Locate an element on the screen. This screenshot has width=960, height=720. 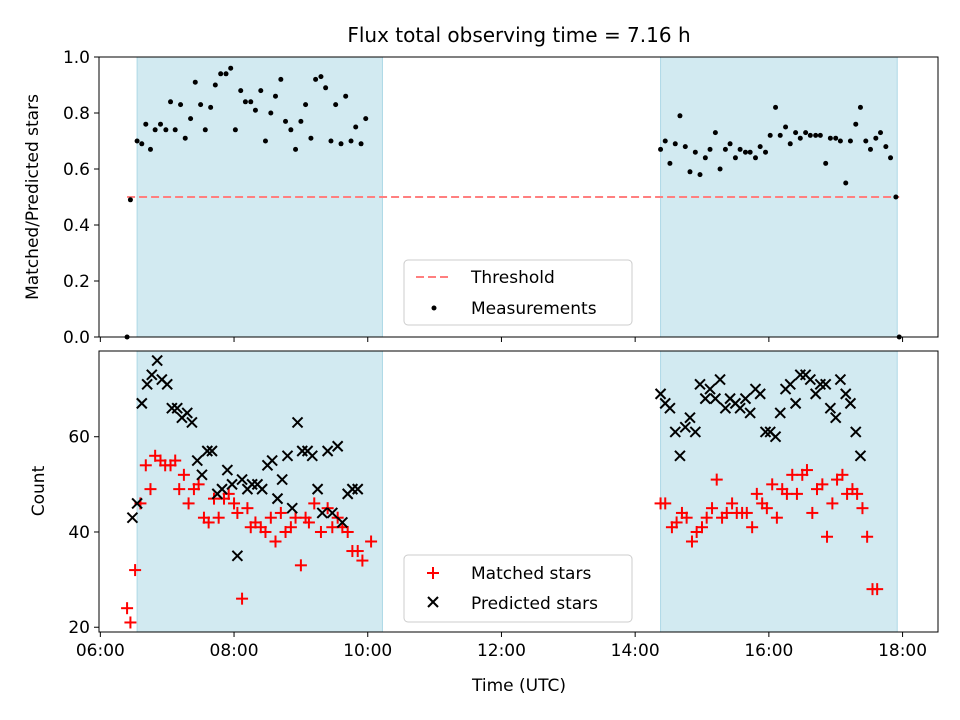
x-tick-label: 14:00 is located at coordinates (635, 651).